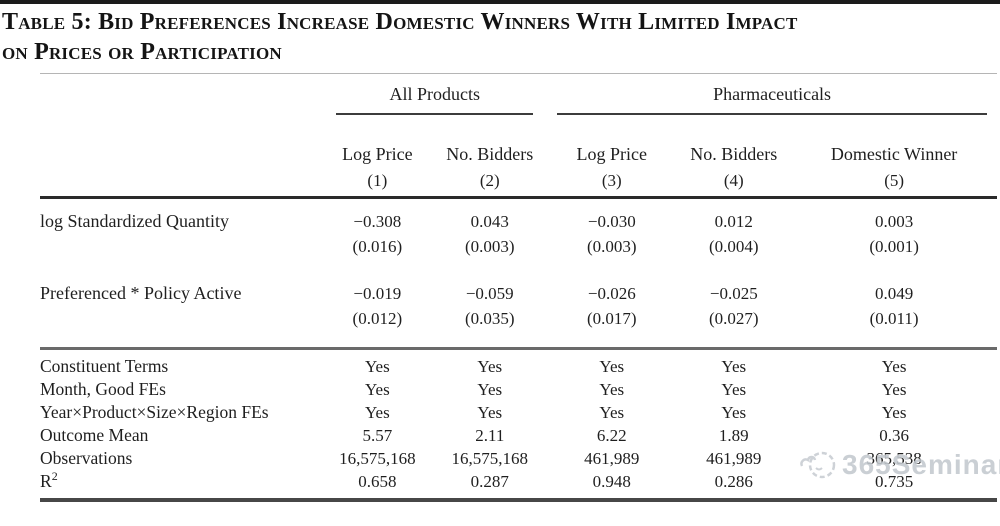  Describe the element at coordinates (377, 435) in the screenshot. I see `cell: 5.57` at that location.